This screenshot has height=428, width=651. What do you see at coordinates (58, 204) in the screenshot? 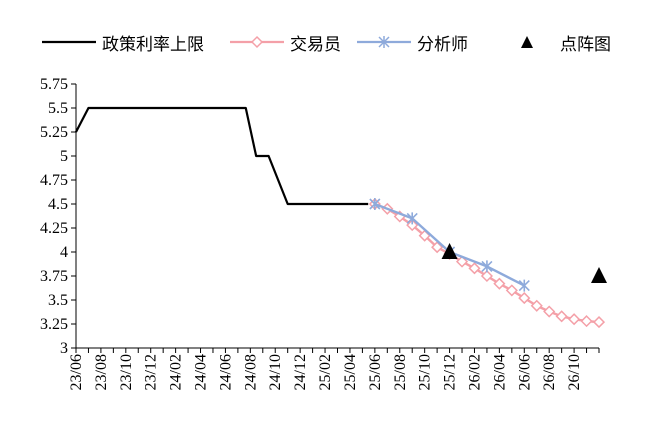
I see `y-tick-label: 4.5` at bounding box center [58, 204].